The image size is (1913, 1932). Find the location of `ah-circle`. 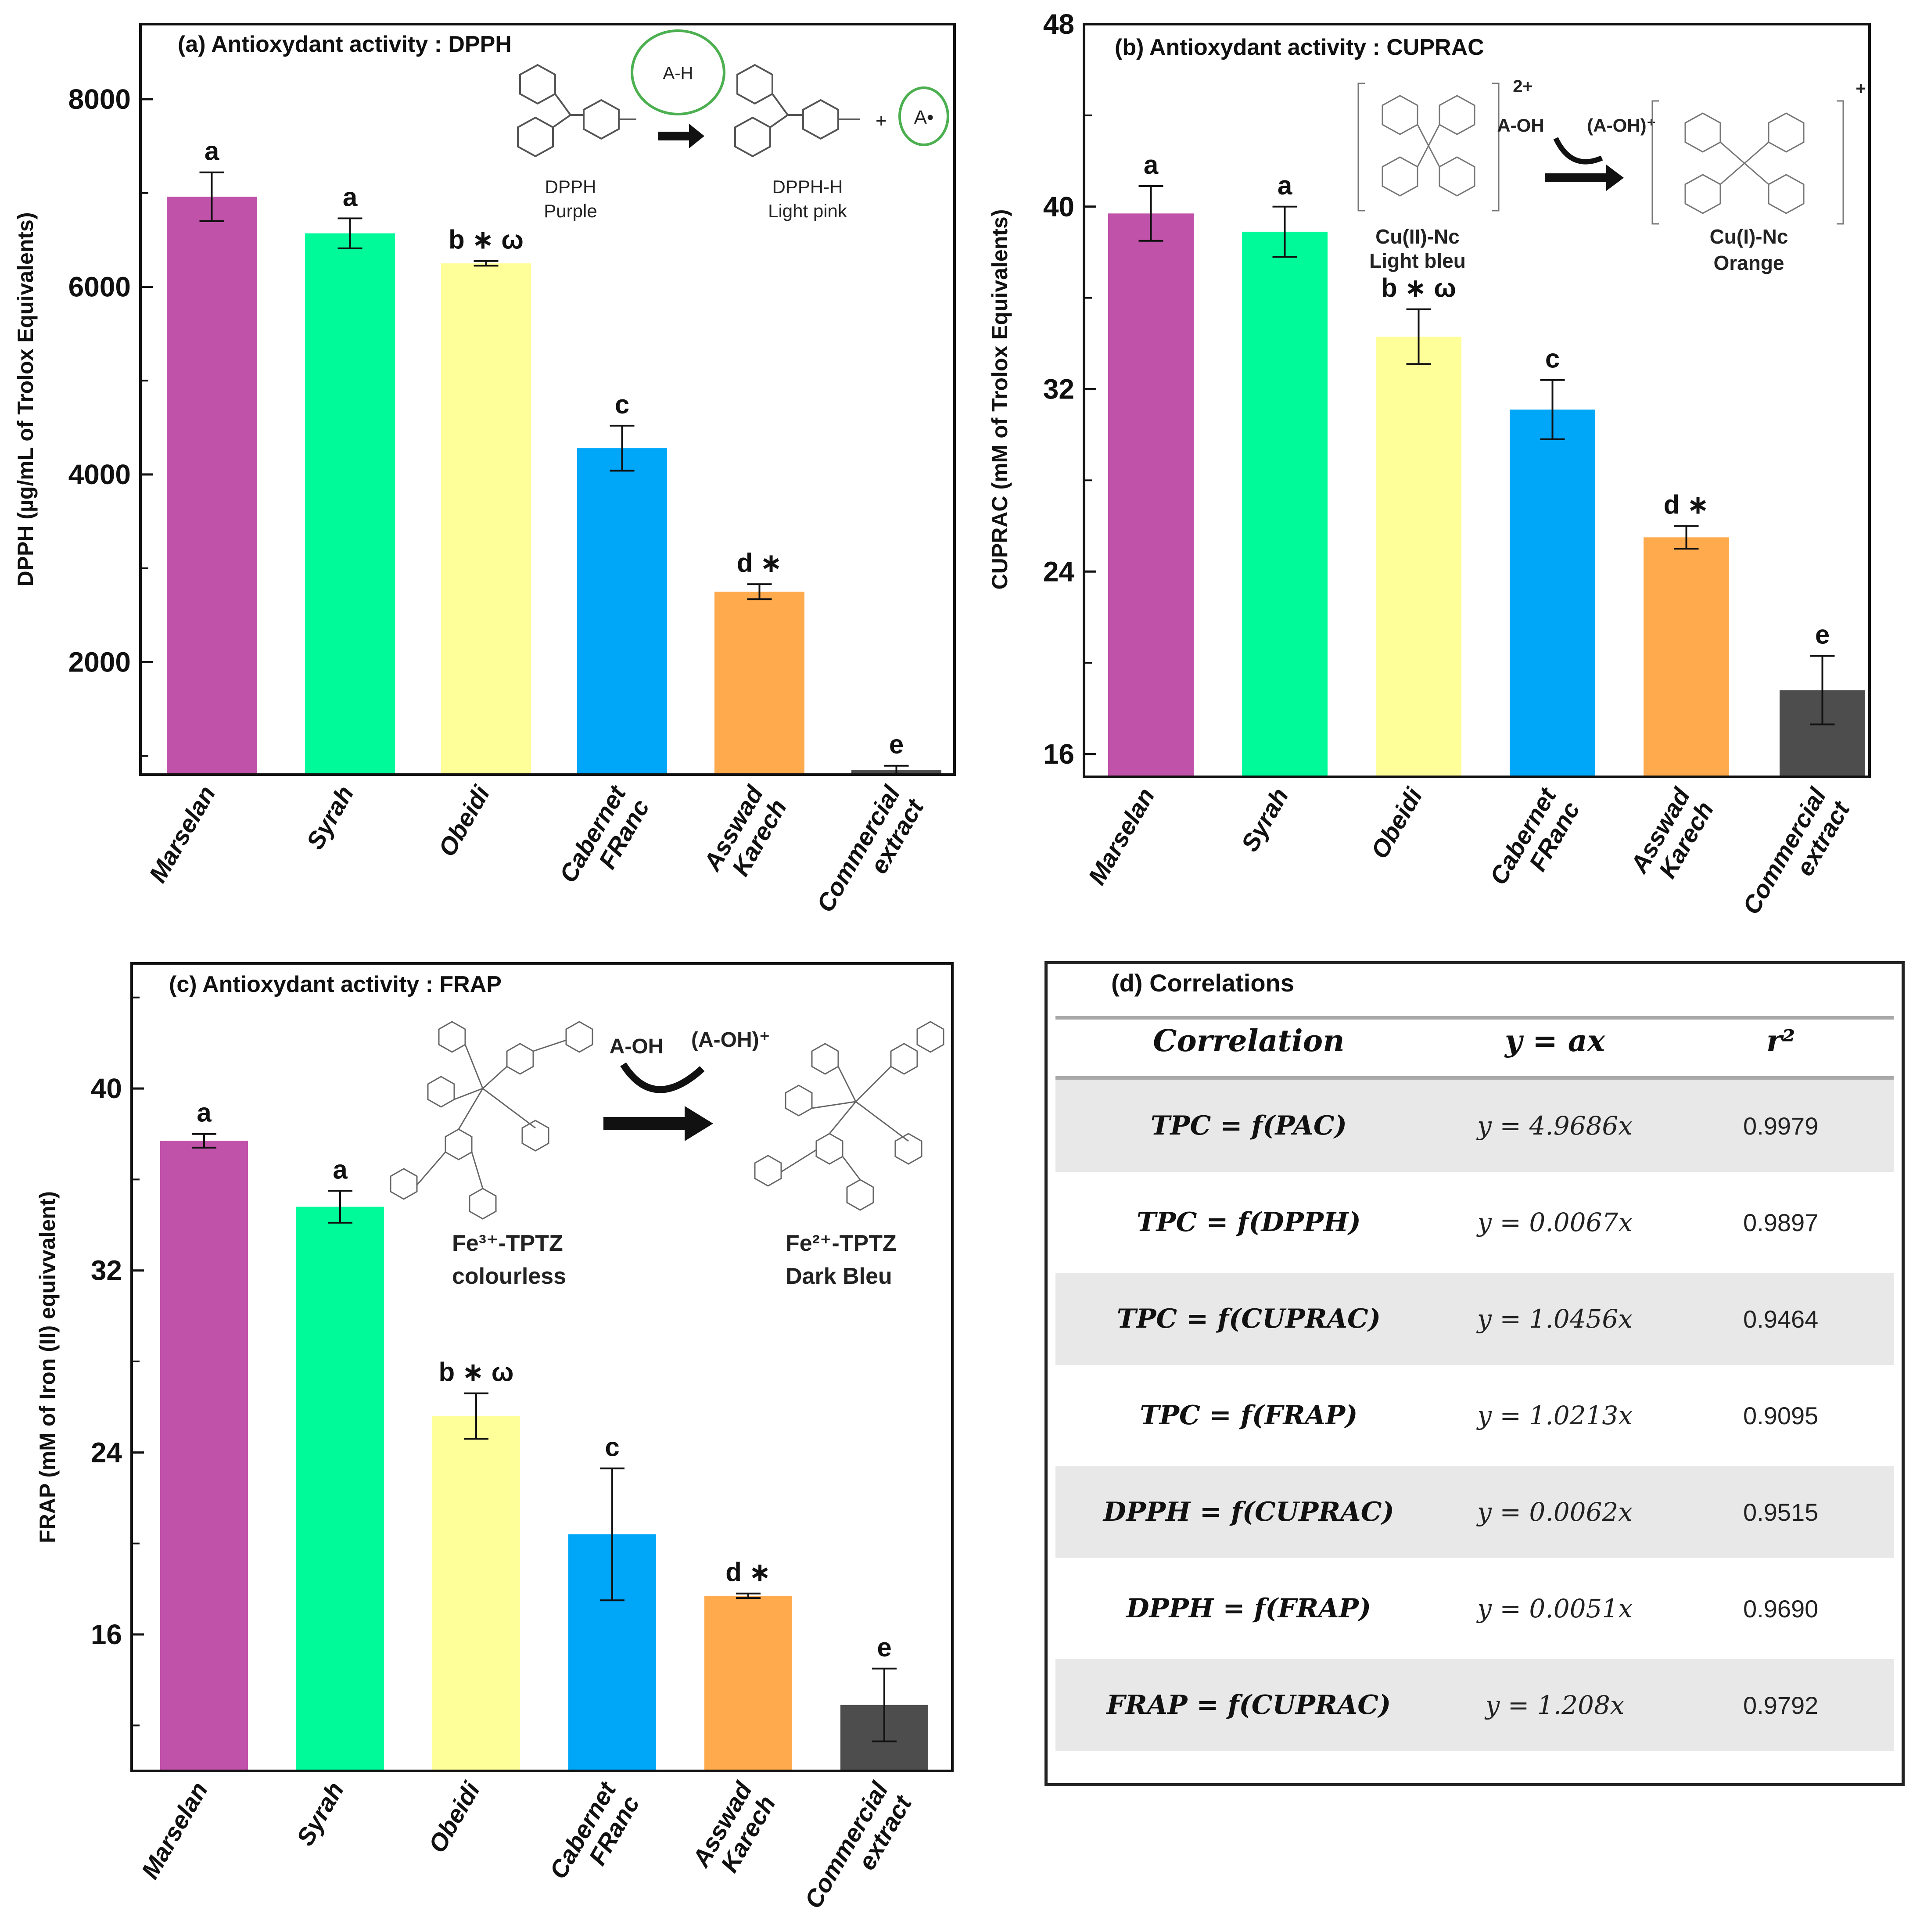

ah-circle is located at coordinates (678, 72).